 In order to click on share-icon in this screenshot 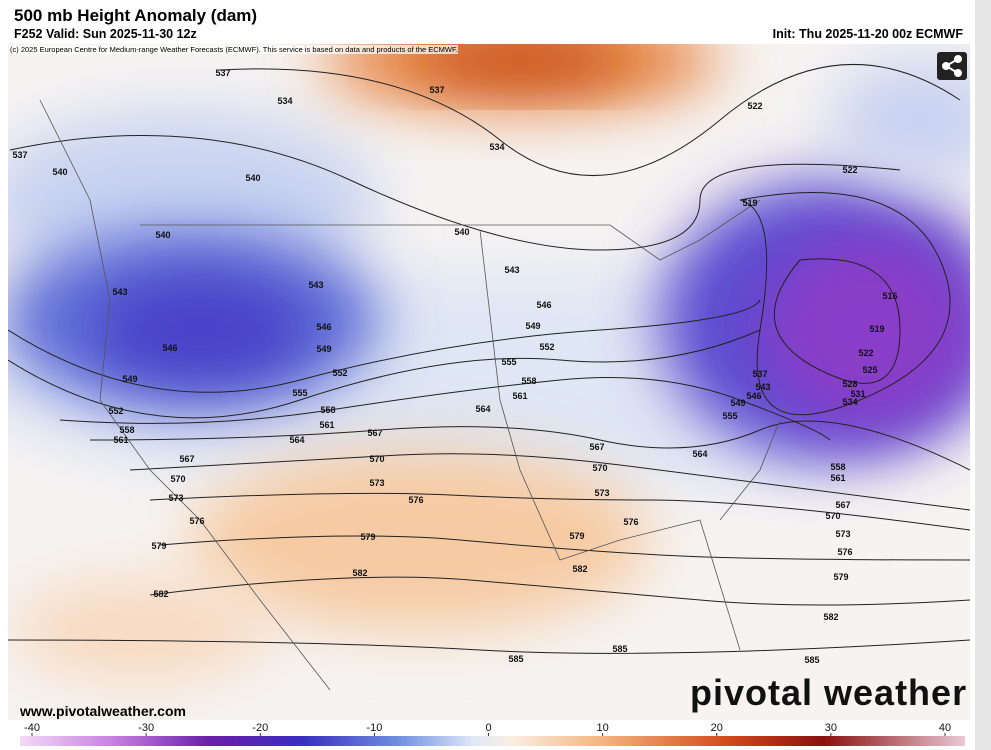, I will do `click(952, 66)`.